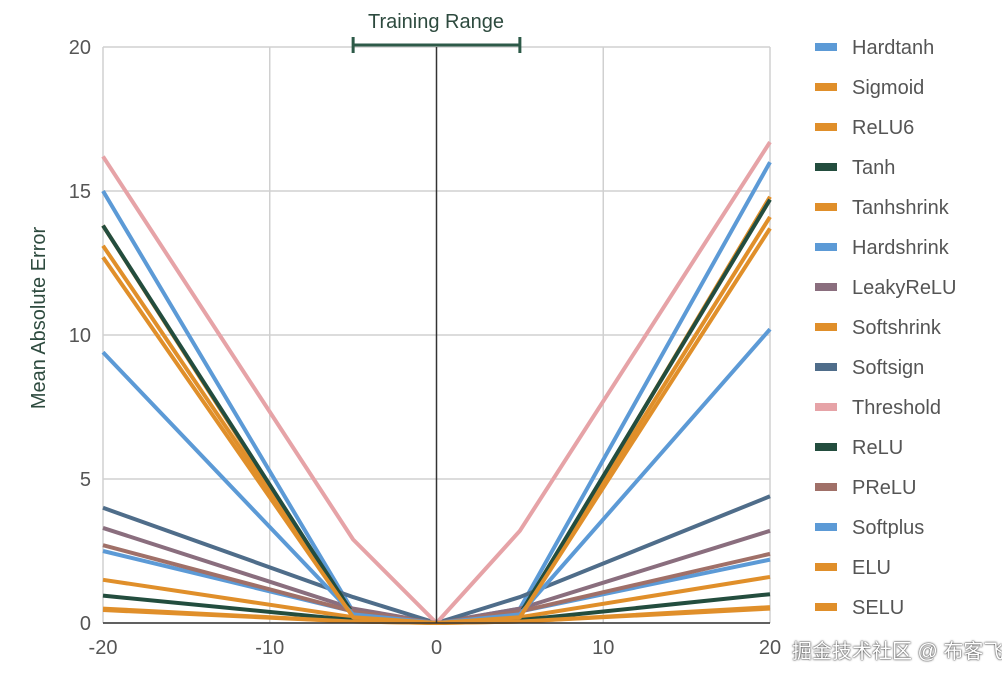  What do you see at coordinates (901, 248) in the screenshot?
I see `legend-label: Hardshrink` at bounding box center [901, 248].